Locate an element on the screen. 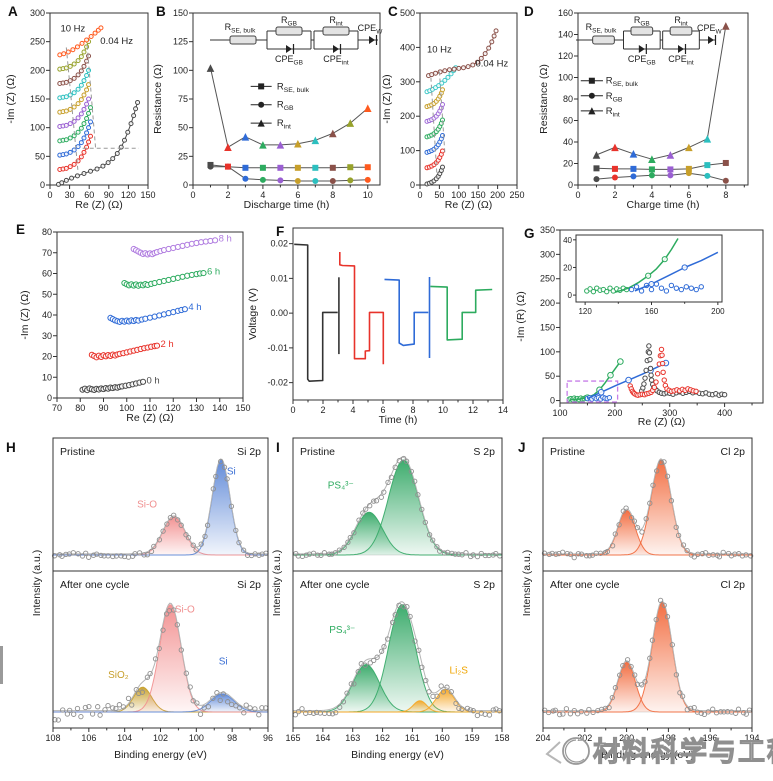  svg-text: 159 is located at coordinates (472, 738).